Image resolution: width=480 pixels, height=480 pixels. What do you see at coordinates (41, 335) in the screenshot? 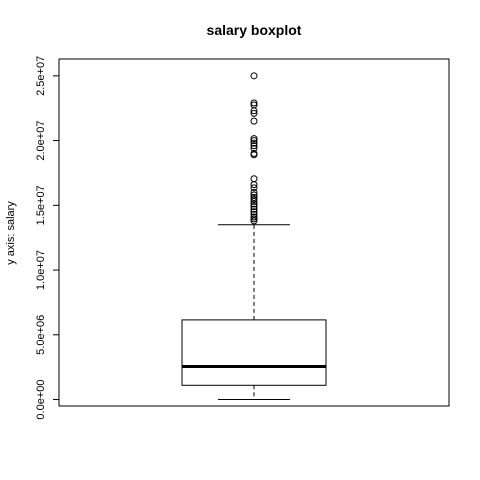
I see `y-tick-label: 5.0e+06` at bounding box center [41, 335].